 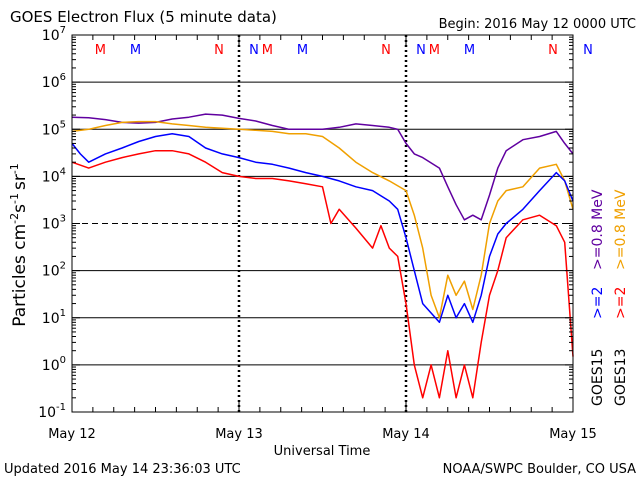 I want to click on legend: GOES15 >=2 >=0.8 MeV GOES13 >=2 >=0.8 MeV, so click(x=609, y=297).